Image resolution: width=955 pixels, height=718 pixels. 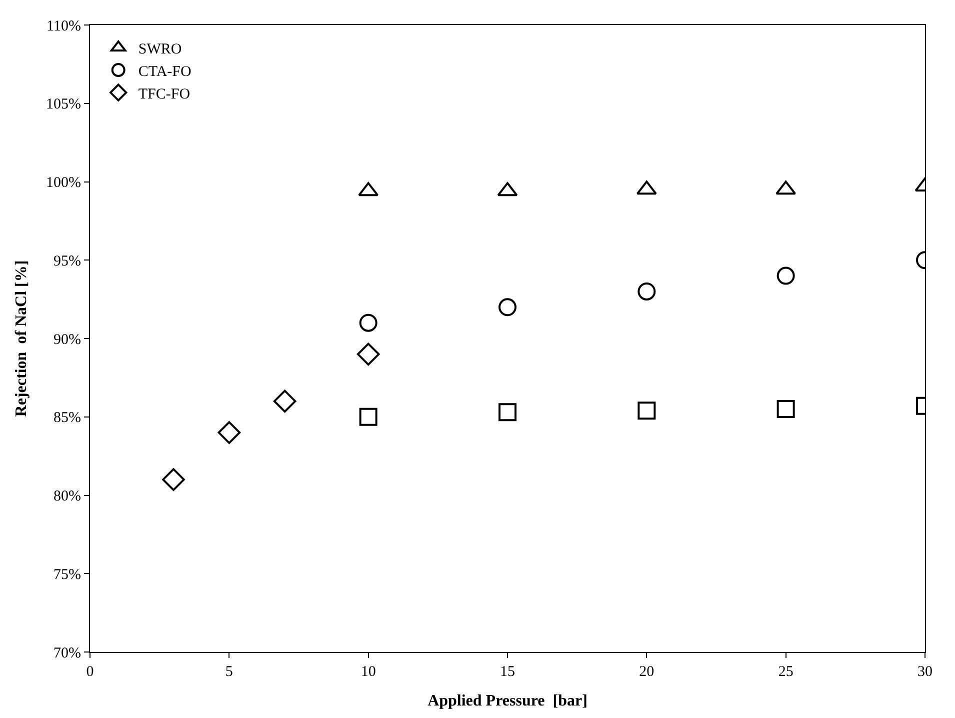 What do you see at coordinates (160, 49) in the screenshot?
I see `legend-label: SWRO` at bounding box center [160, 49].